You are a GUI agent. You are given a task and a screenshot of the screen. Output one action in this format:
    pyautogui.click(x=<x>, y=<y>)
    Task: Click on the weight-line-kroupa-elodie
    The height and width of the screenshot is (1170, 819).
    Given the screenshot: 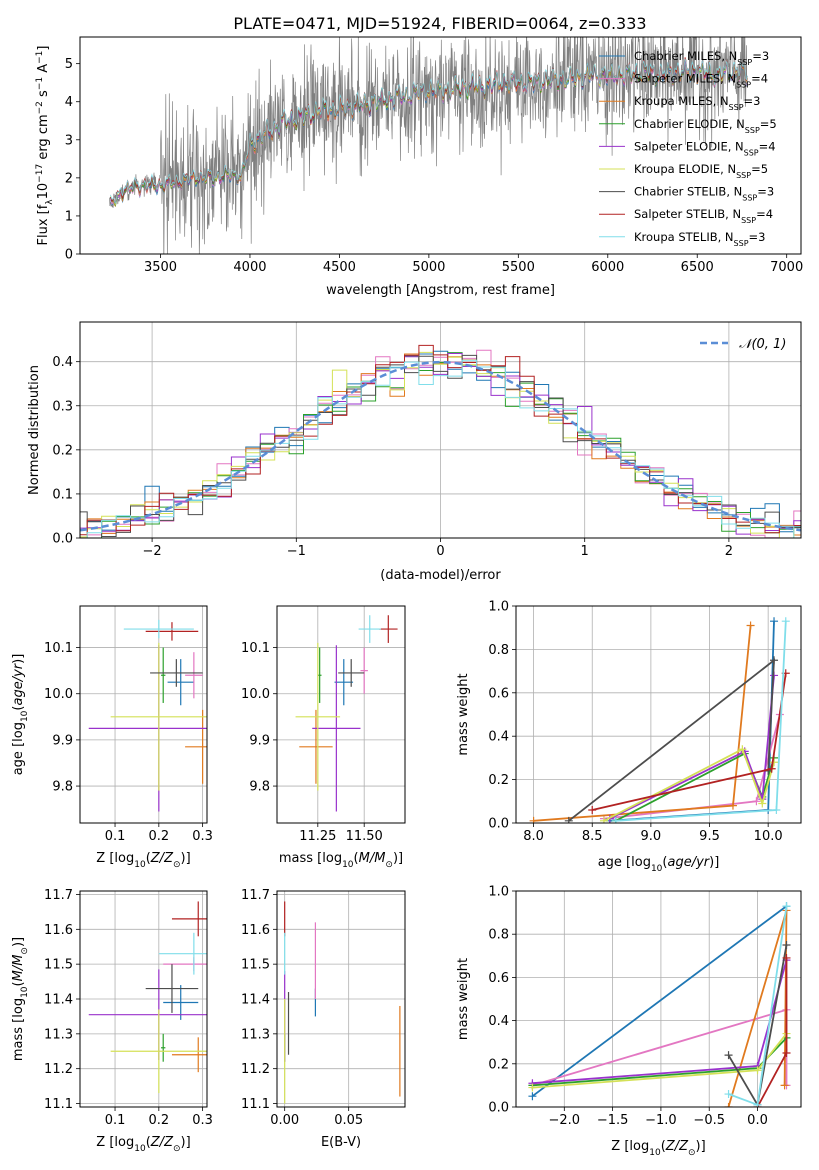 What is the action you would take?
    pyautogui.click(x=689, y=784)
    